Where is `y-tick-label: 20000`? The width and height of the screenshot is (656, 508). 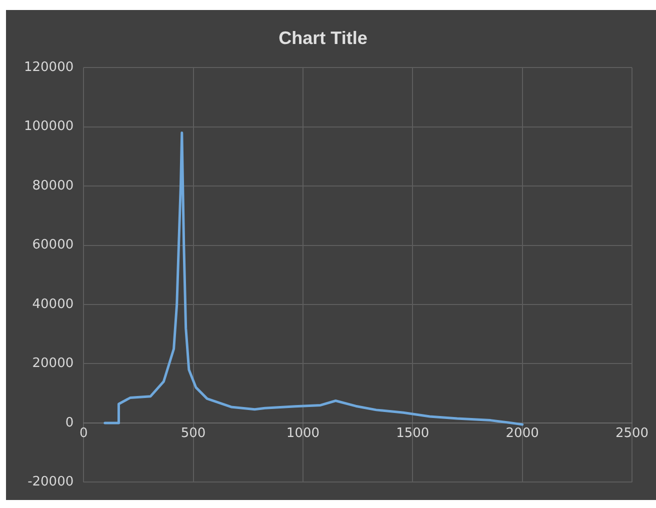 y-tick-label: 20000 is located at coordinates (53, 364).